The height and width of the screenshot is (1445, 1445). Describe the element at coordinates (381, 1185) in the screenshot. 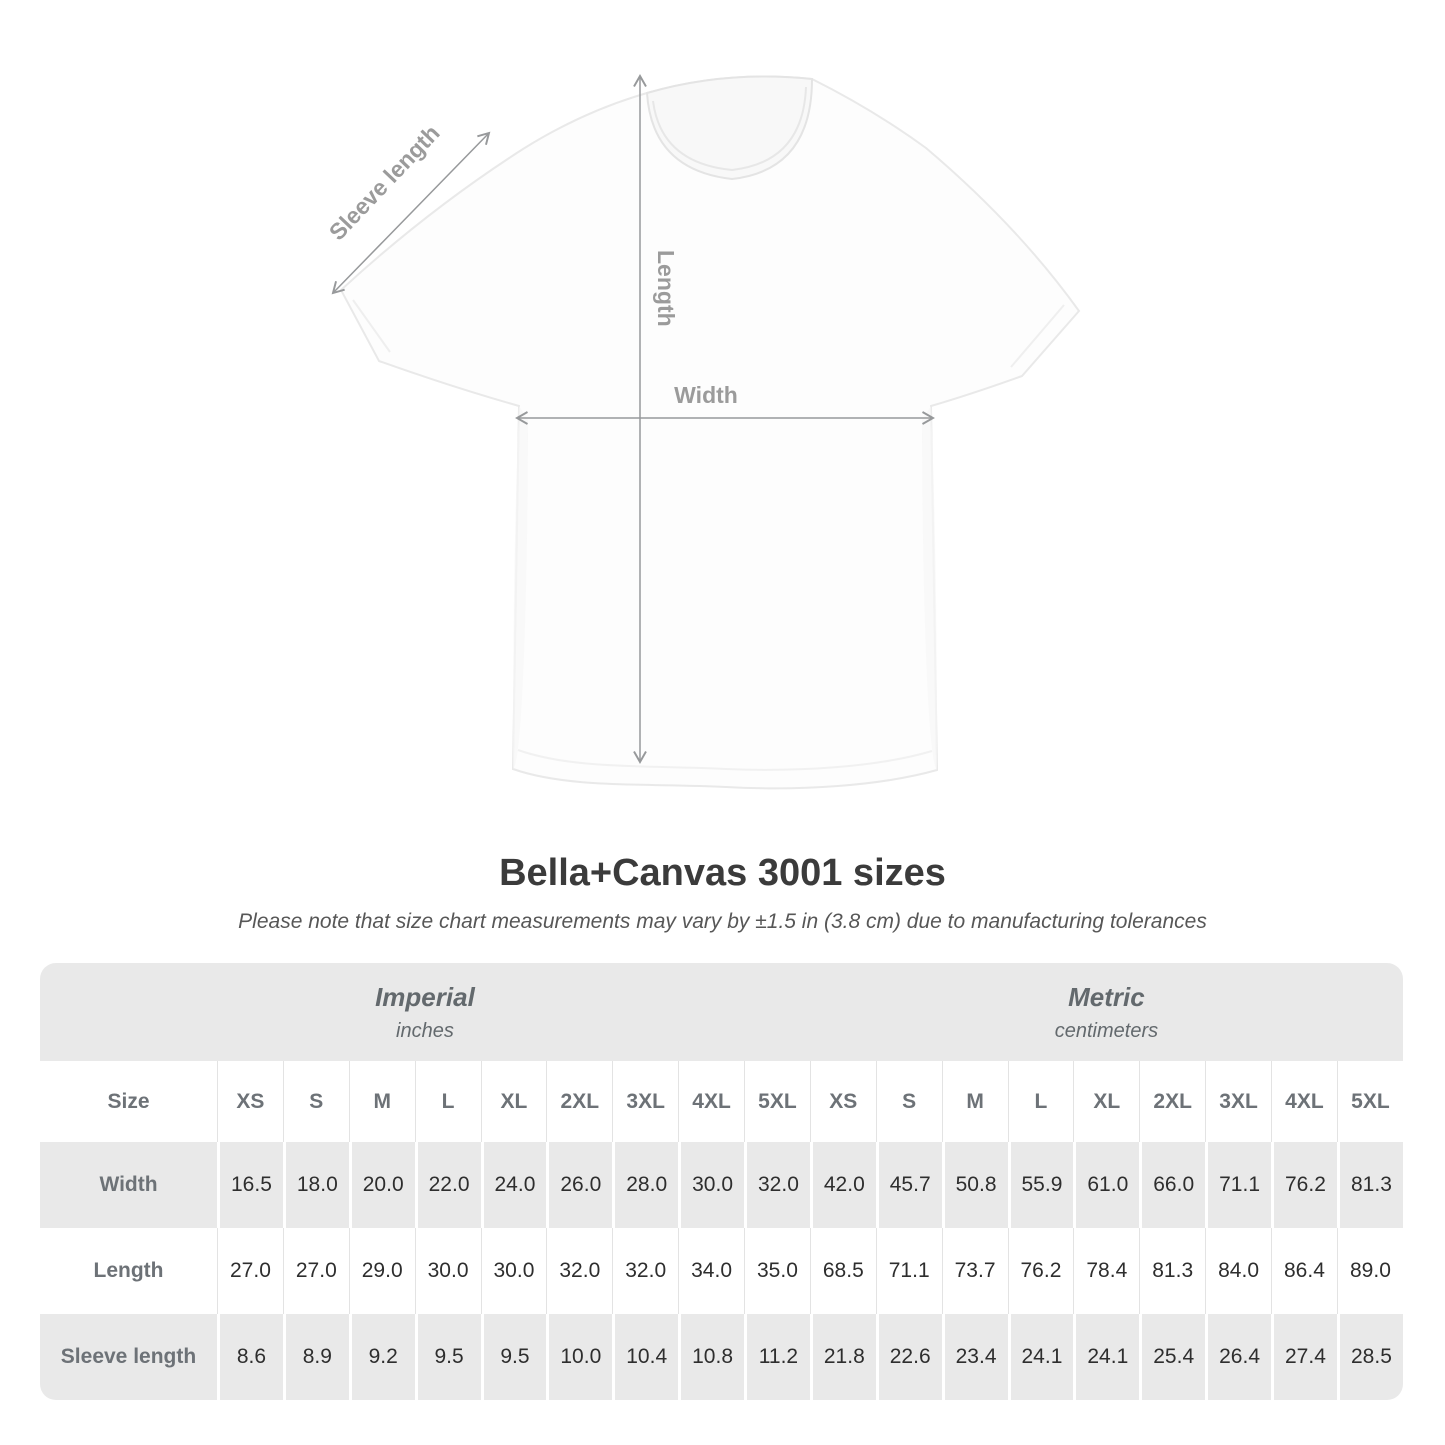

I see `table-cell: 20.0` at that location.